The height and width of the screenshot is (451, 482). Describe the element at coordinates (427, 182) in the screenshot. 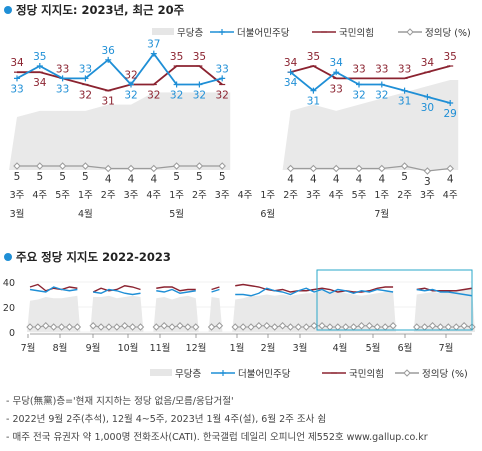

I see `justice-value-label: 3` at that location.